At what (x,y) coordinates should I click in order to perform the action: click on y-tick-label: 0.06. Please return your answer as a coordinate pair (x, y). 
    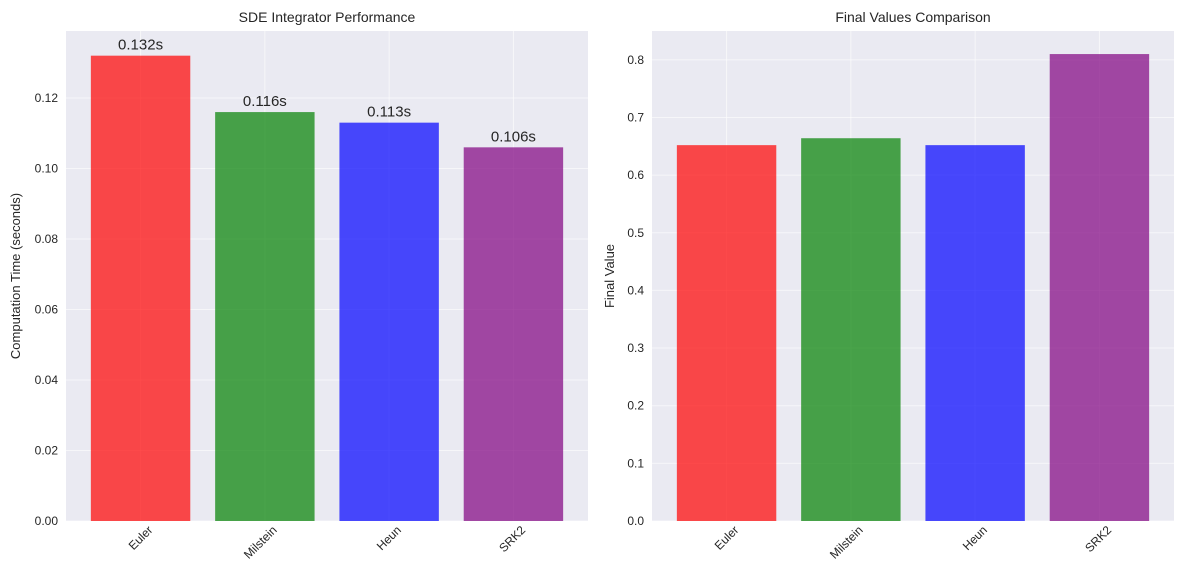
    Looking at the image, I should click on (47, 309).